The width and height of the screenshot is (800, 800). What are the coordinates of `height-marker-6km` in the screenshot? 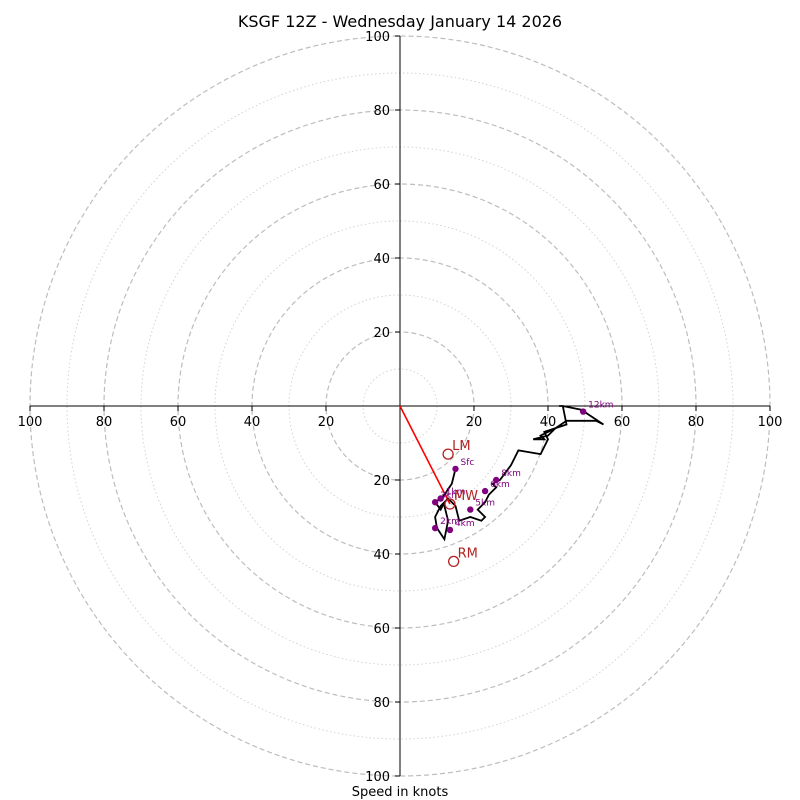 It's located at (485, 491).